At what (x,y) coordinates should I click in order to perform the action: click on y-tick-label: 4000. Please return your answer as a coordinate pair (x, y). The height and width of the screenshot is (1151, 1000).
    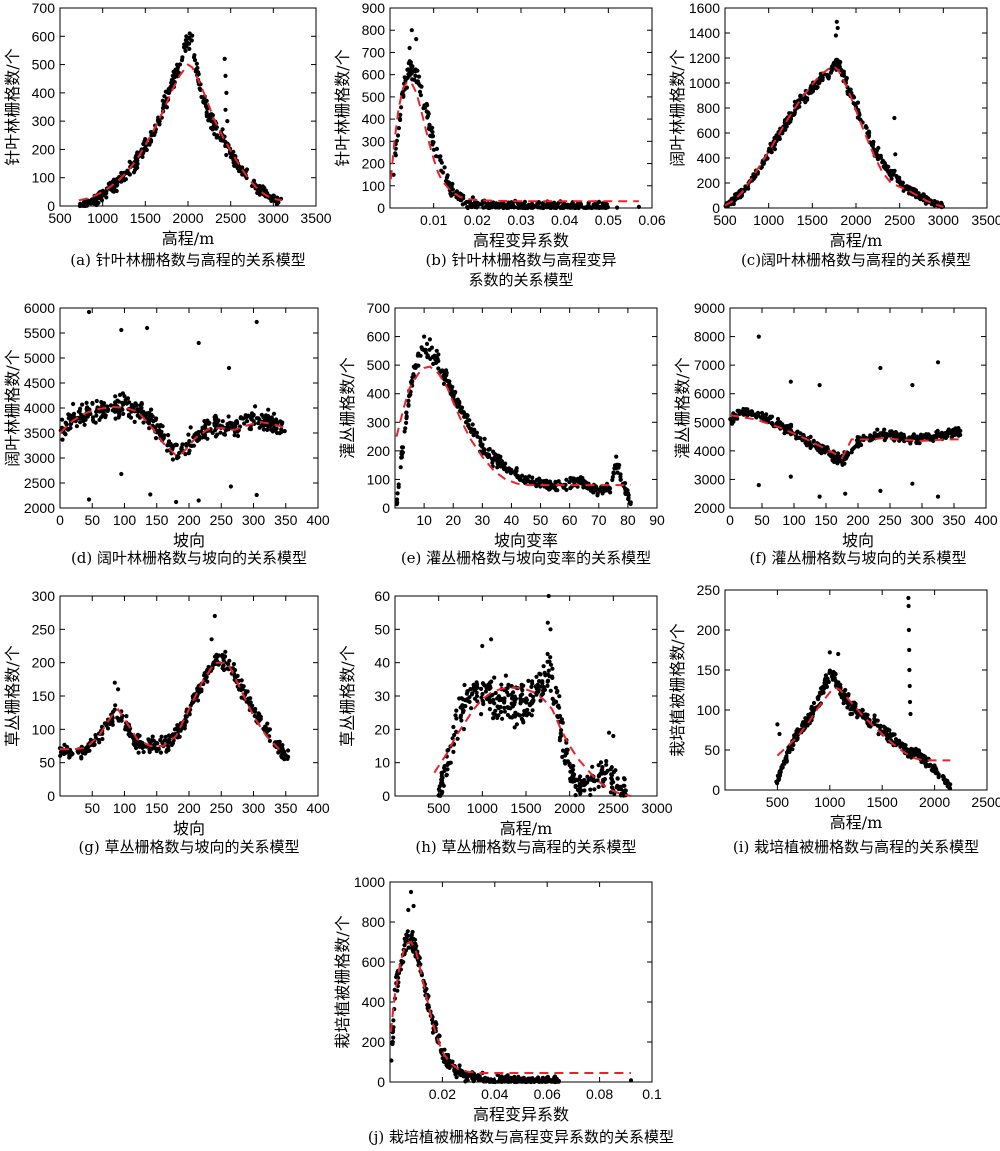
    Looking at the image, I should click on (39, 408).